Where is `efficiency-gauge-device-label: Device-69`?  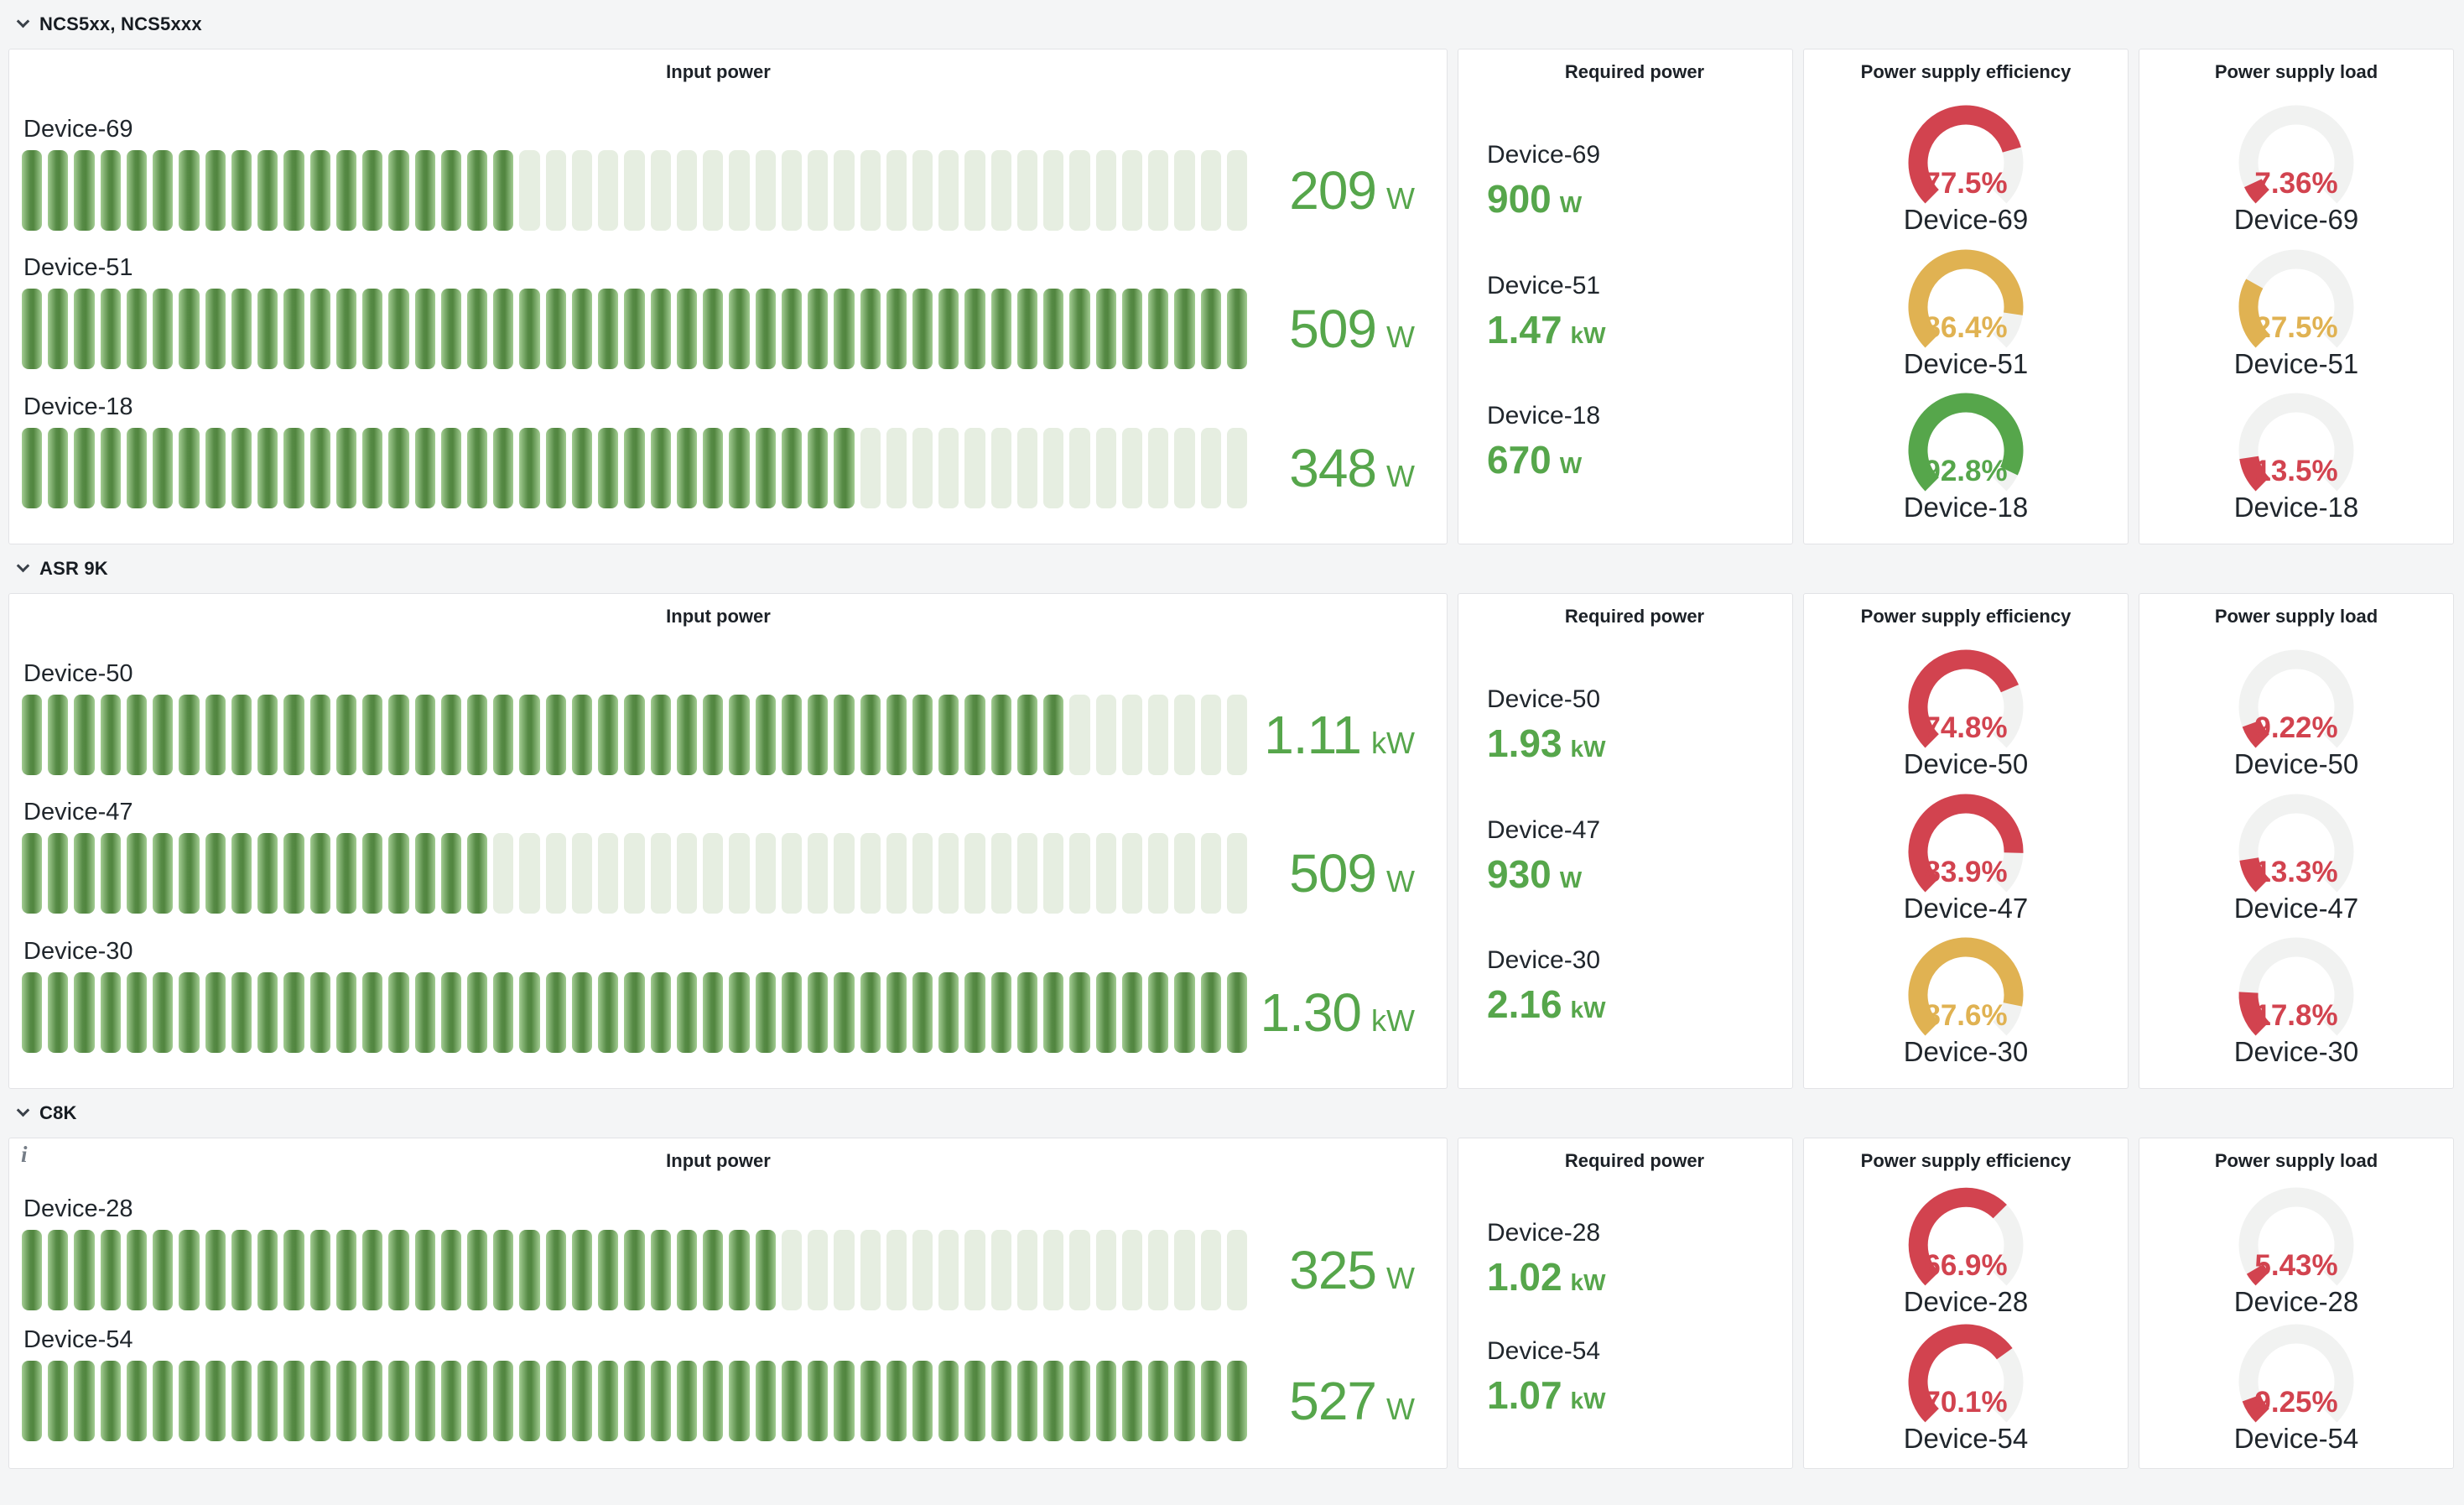
efficiency-gauge-device-label: Device-69 is located at coordinates (1966, 219).